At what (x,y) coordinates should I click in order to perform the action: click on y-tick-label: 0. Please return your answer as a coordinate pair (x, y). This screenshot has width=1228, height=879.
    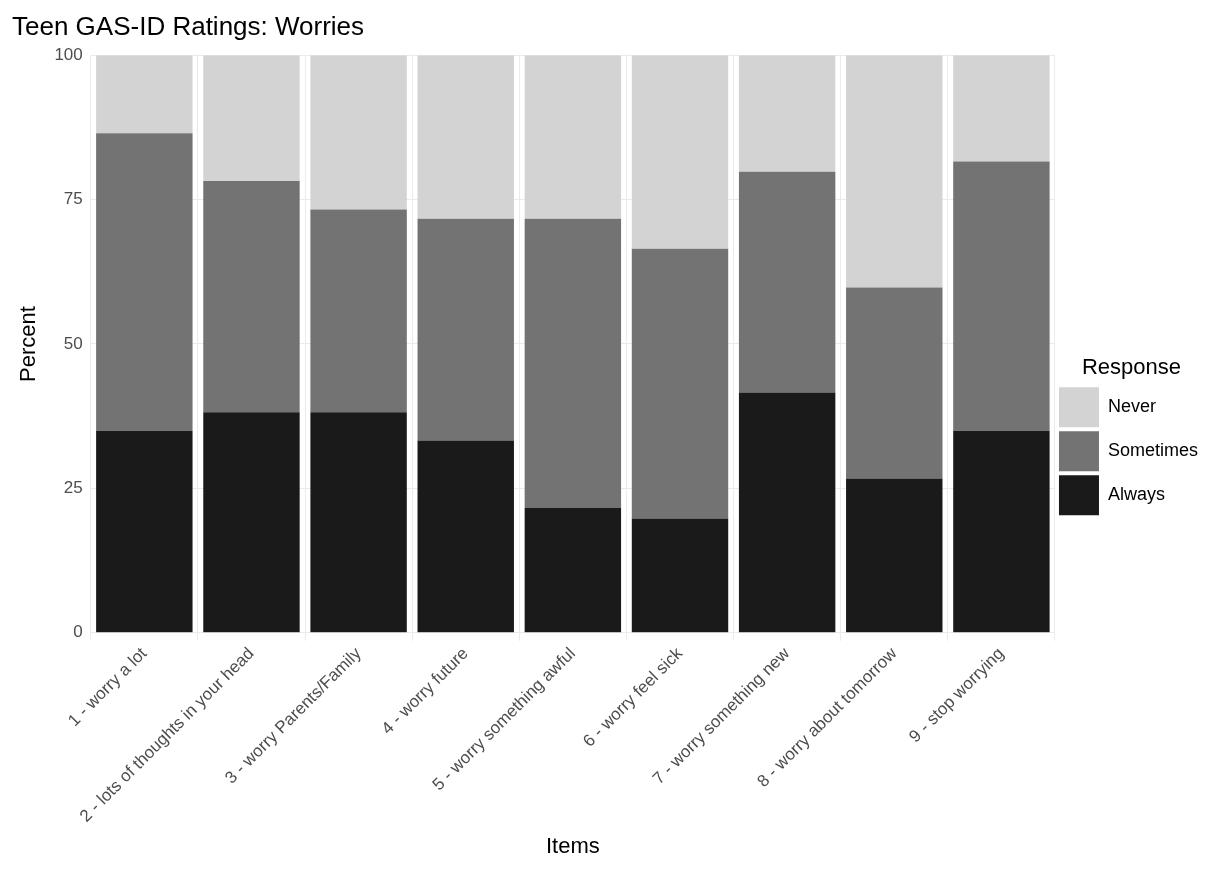
    Looking at the image, I should click on (78, 632).